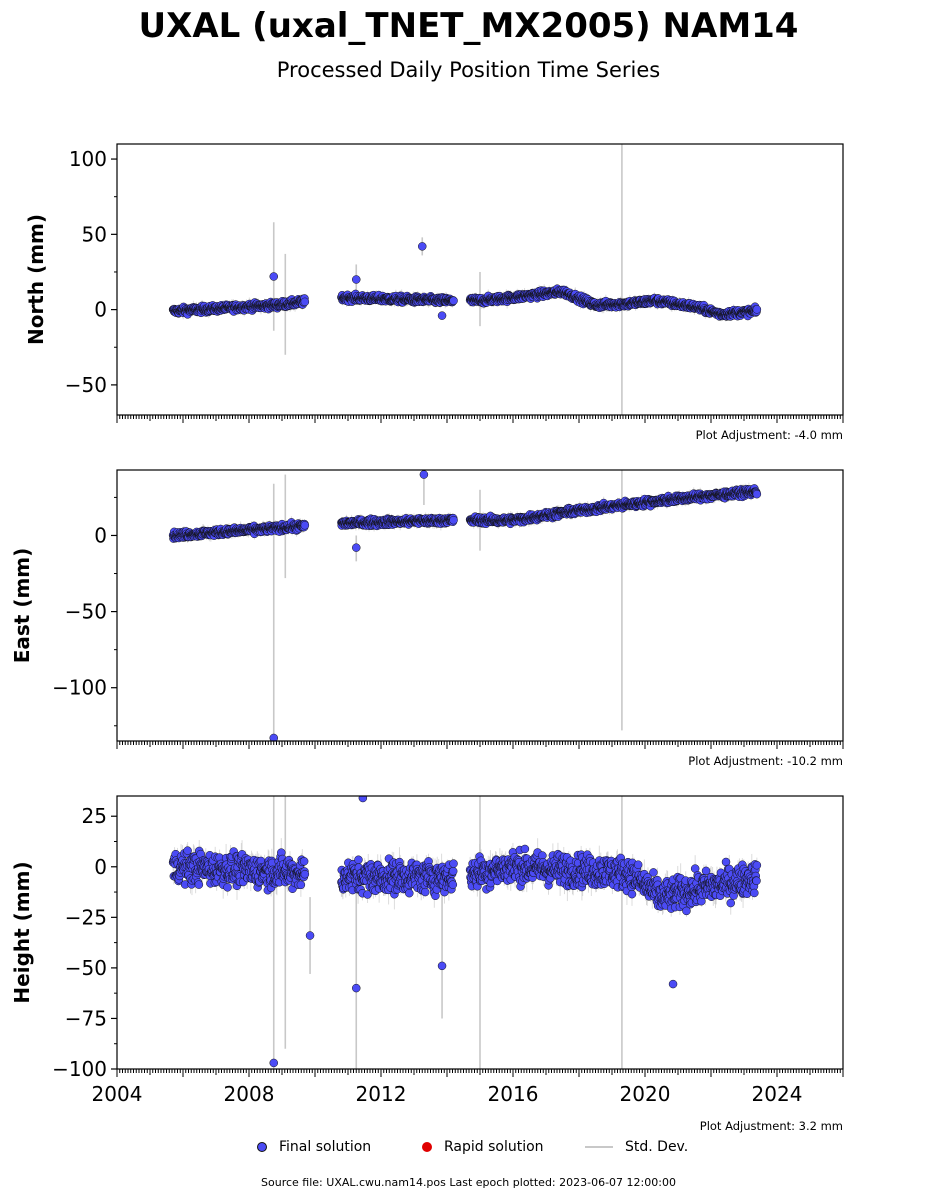 The height and width of the screenshot is (1200, 937). Describe the element at coordinates (769, 435) in the screenshot. I see `north-plot-adjustment: Plot Adjustment: -4.0 mm` at that location.